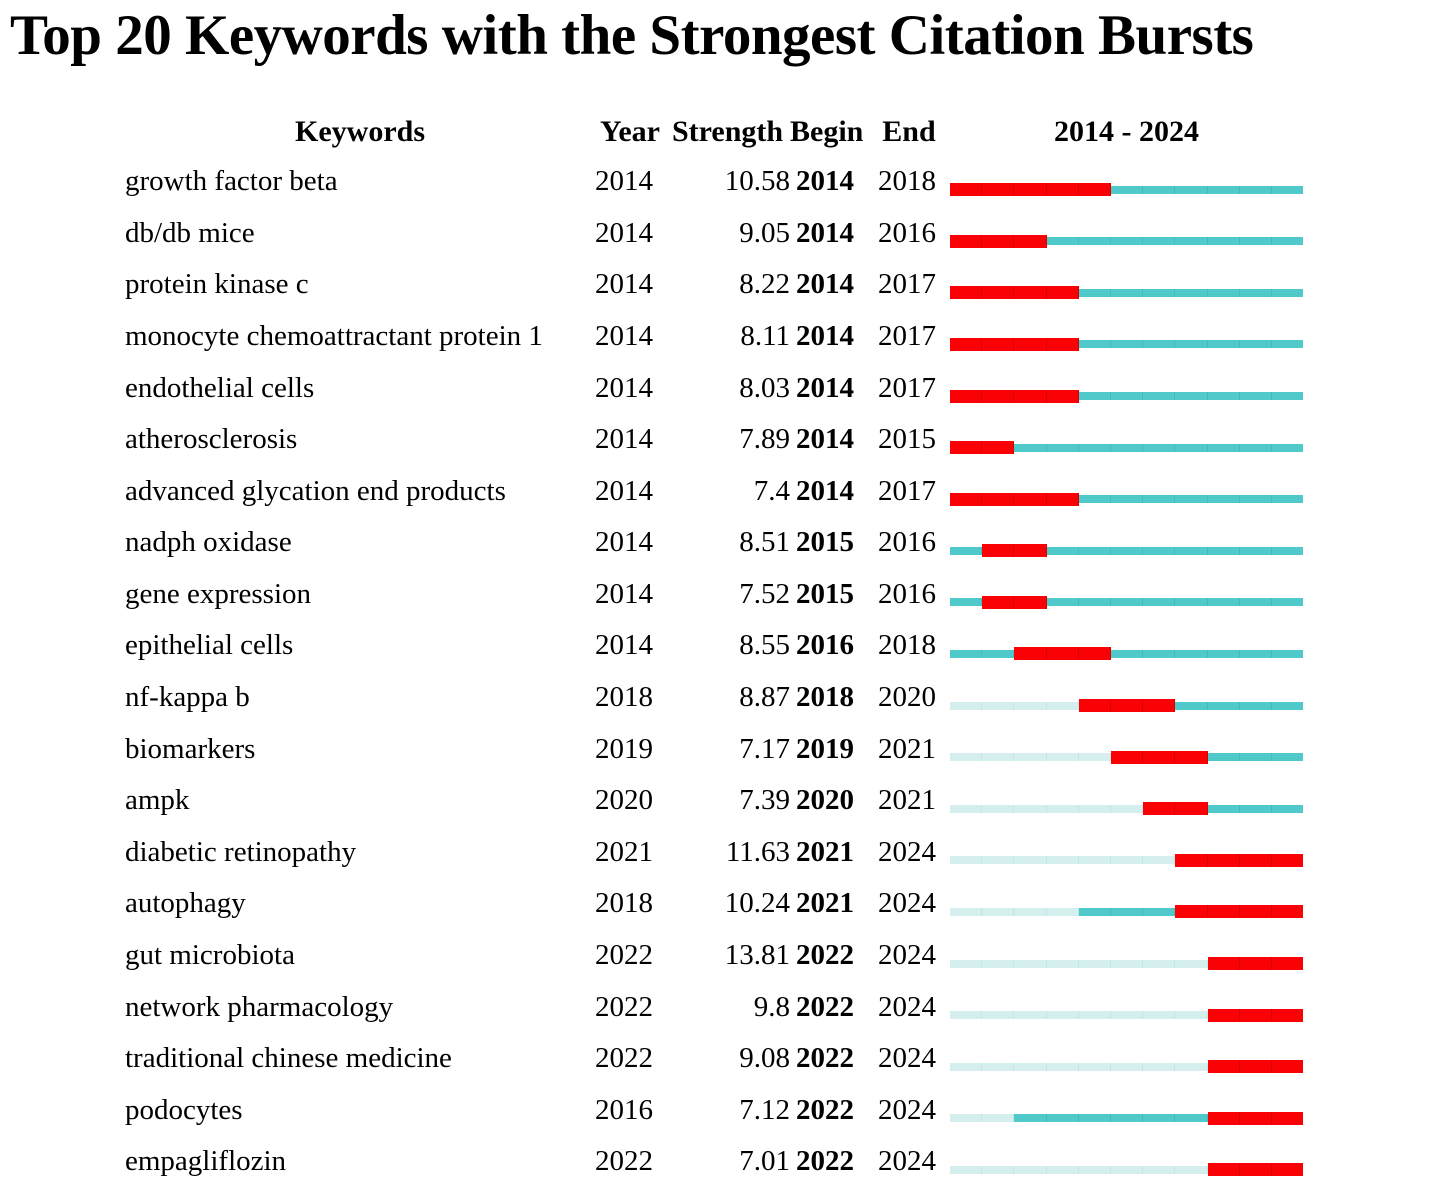  I want to click on year-segment-2021-pre, so click(1191, 1066).